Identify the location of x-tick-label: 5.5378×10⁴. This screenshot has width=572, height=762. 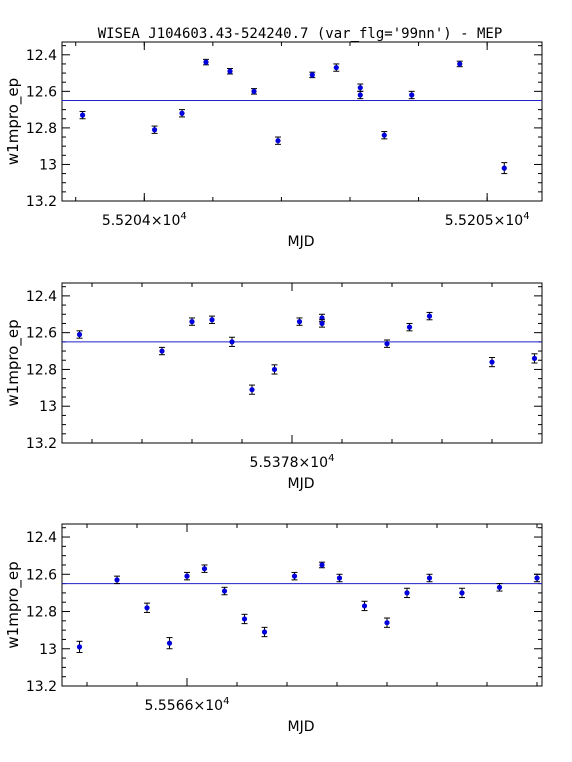
(292, 462).